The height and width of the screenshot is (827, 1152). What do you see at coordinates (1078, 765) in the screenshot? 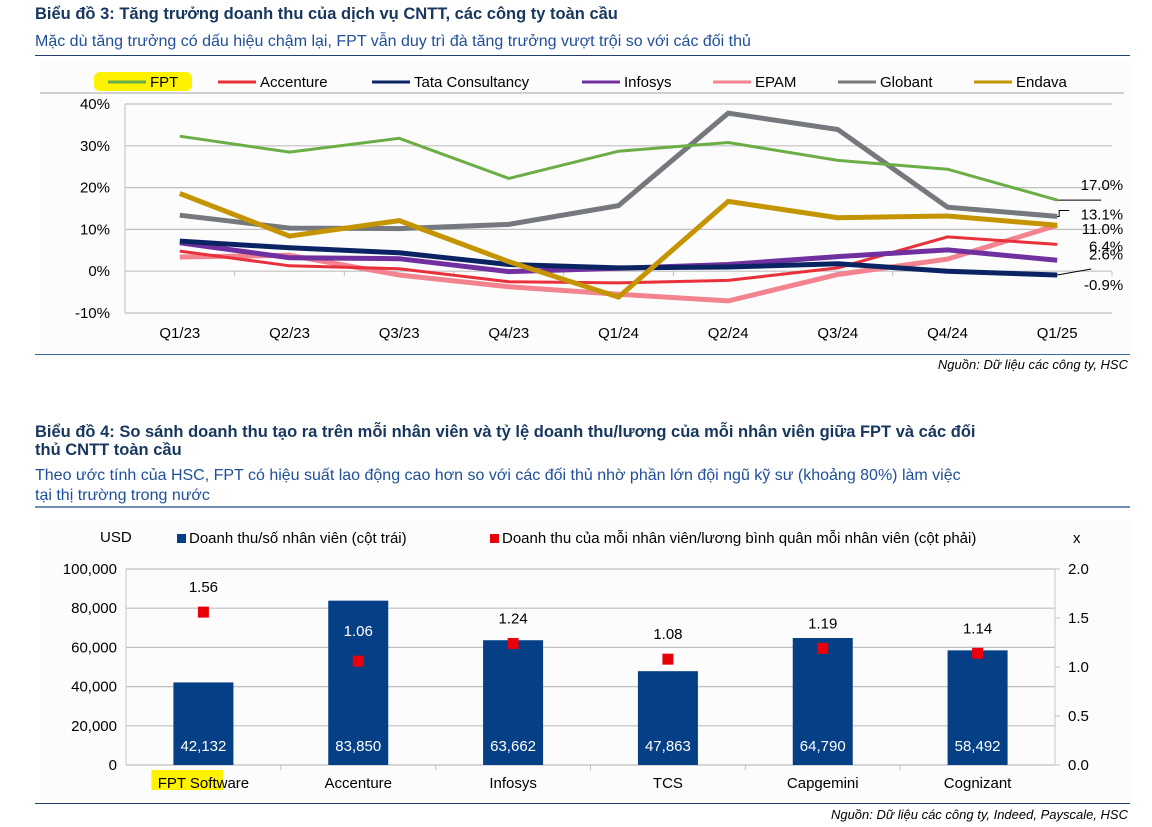
I see `y2-tick-label: 0.0` at bounding box center [1078, 765].